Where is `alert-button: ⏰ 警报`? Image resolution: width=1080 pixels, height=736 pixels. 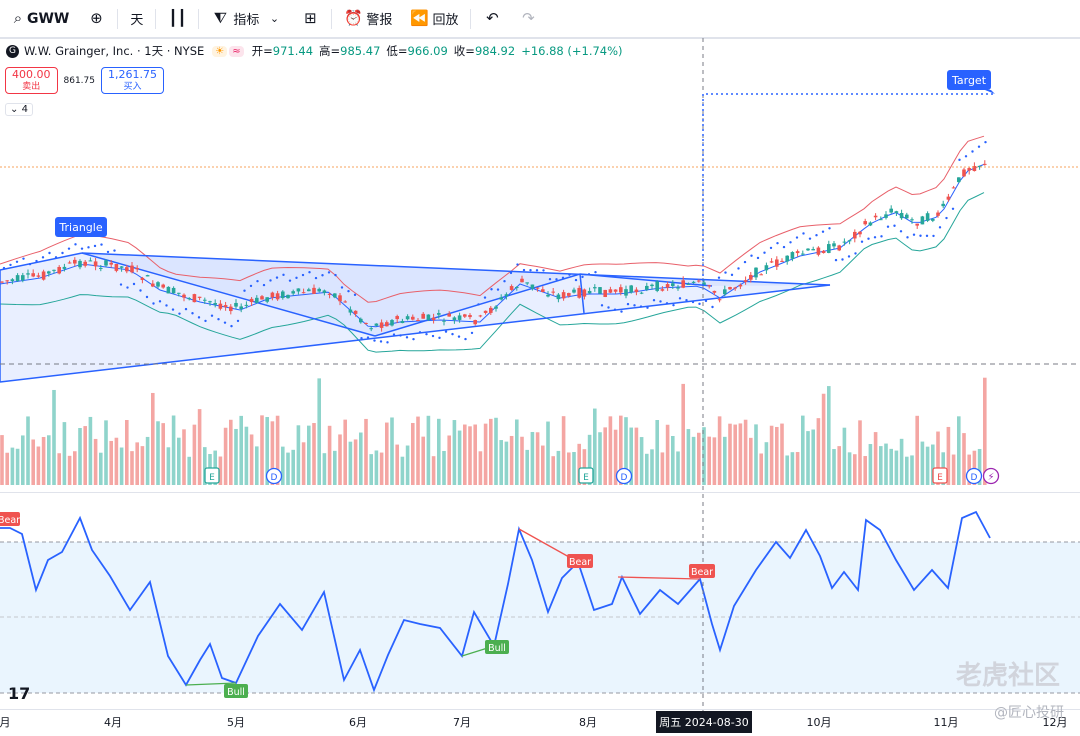 alert-button: ⏰ 警报 is located at coordinates (368, 18).